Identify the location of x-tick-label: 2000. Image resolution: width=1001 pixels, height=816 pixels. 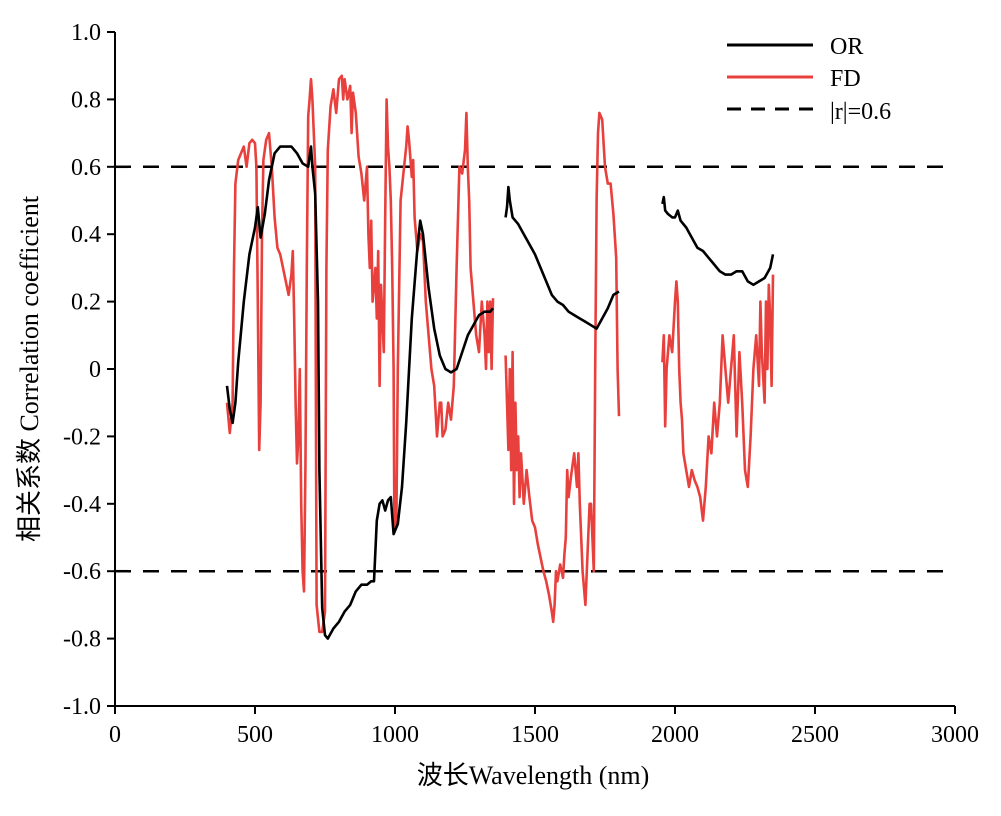
(675, 735).